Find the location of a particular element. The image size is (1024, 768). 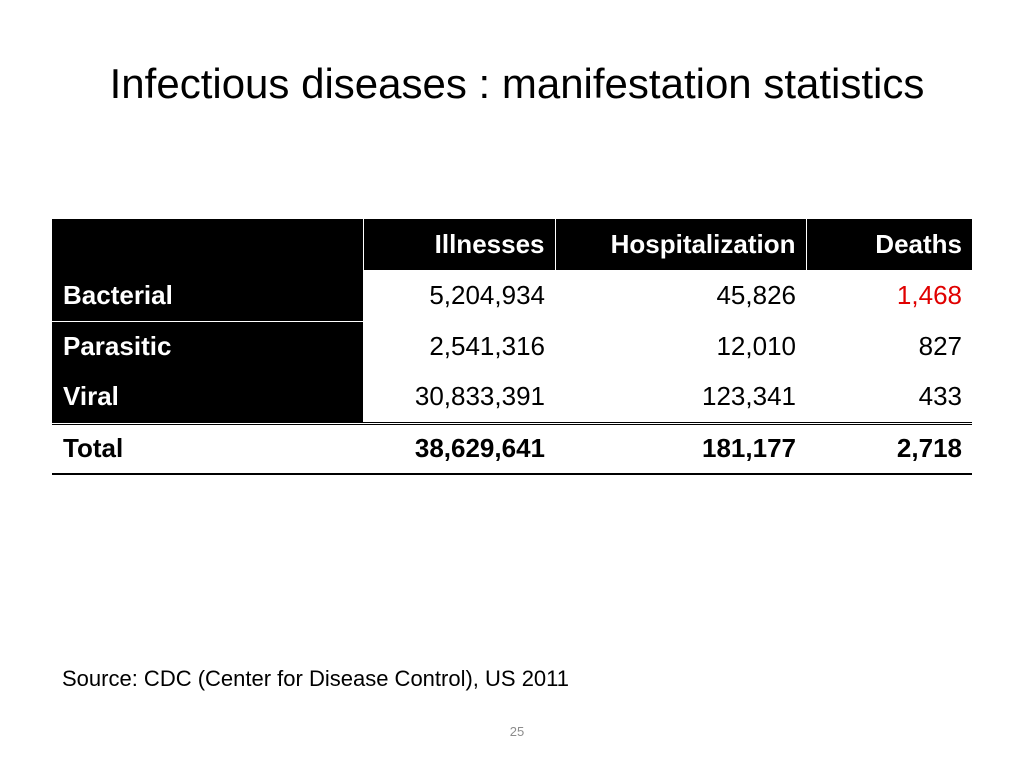

cell-viral-hospitalization: 123,341 is located at coordinates (749, 396).